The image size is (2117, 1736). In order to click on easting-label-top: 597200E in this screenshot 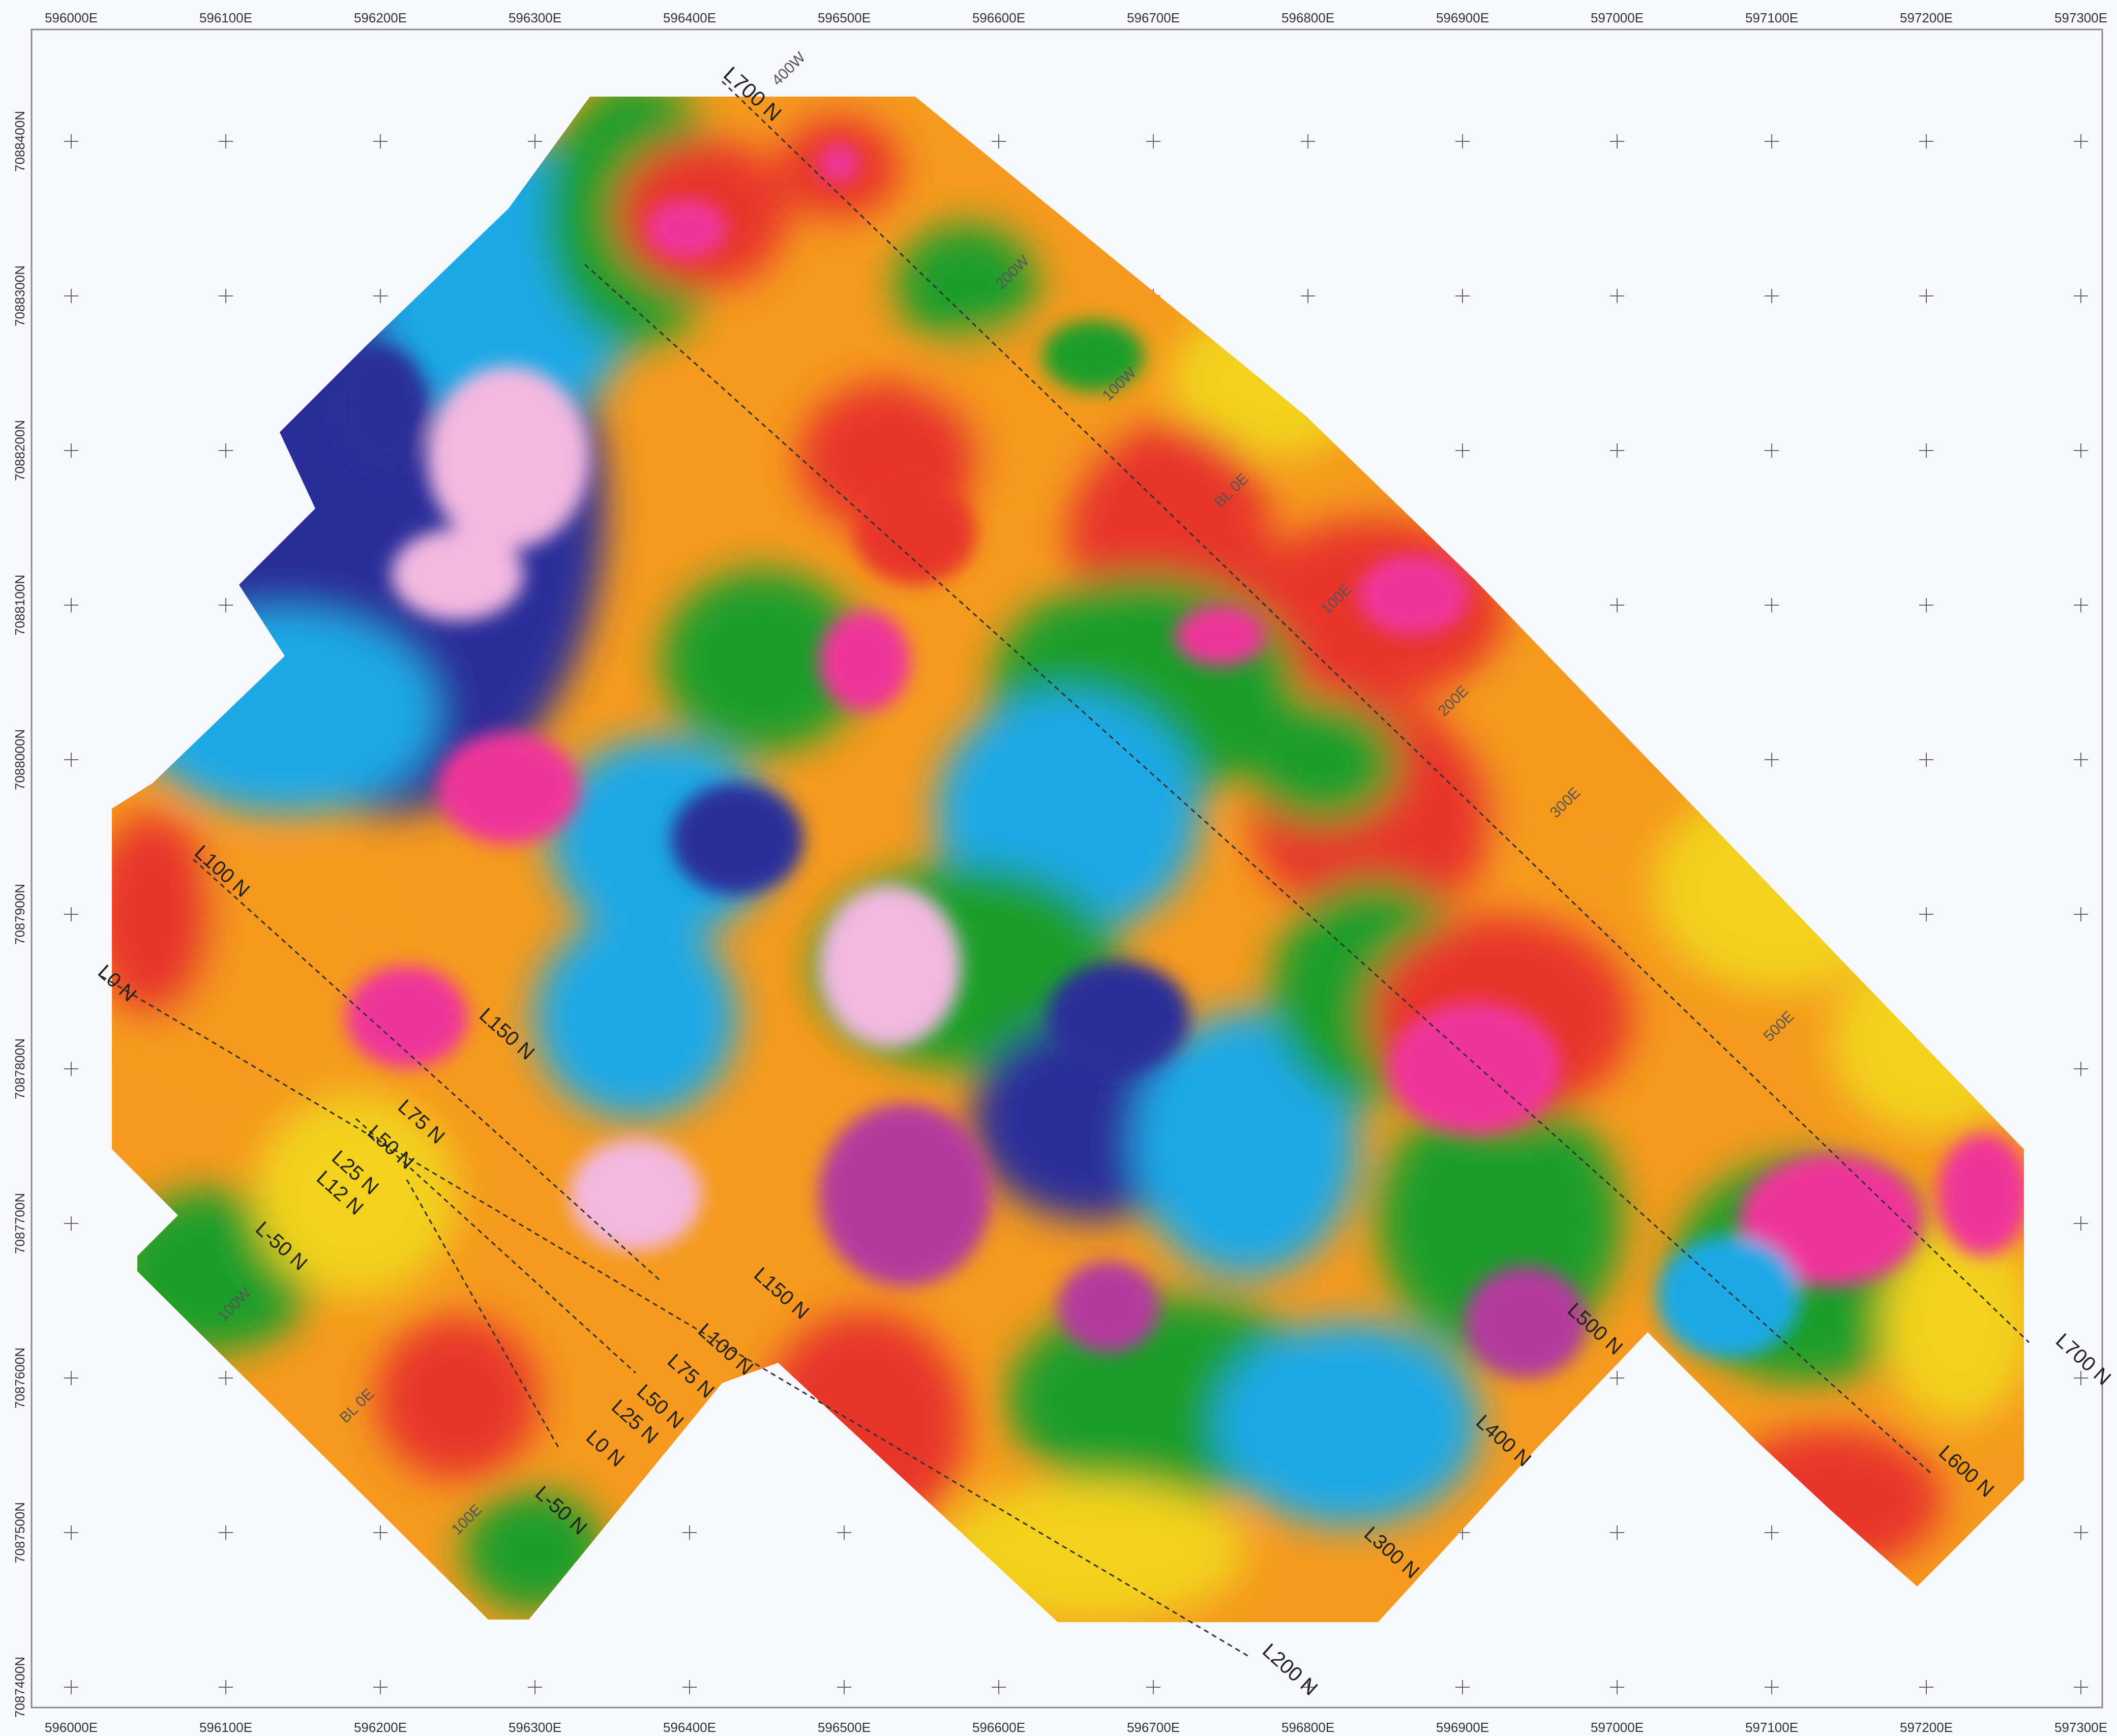, I will do `click(1927, 17)`.